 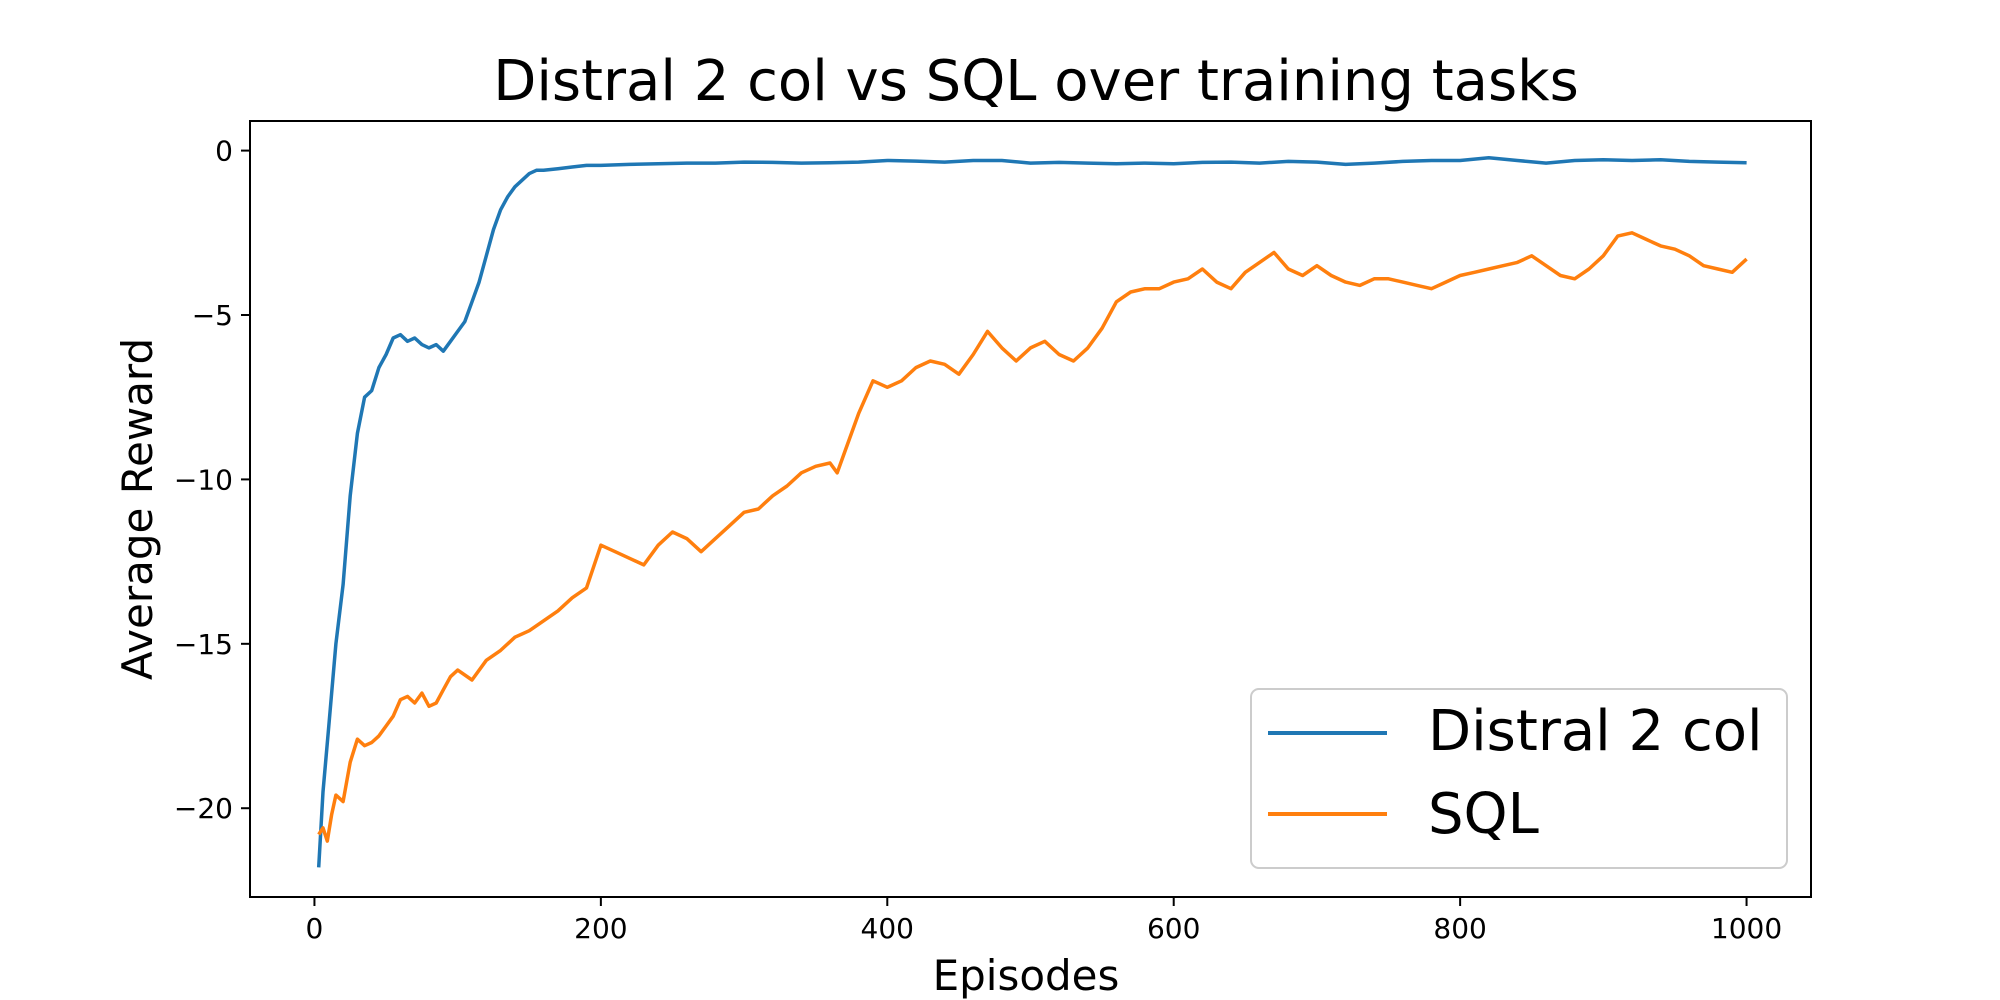 I want to click on y-tick-label: −5, so click(x=212, y=315).